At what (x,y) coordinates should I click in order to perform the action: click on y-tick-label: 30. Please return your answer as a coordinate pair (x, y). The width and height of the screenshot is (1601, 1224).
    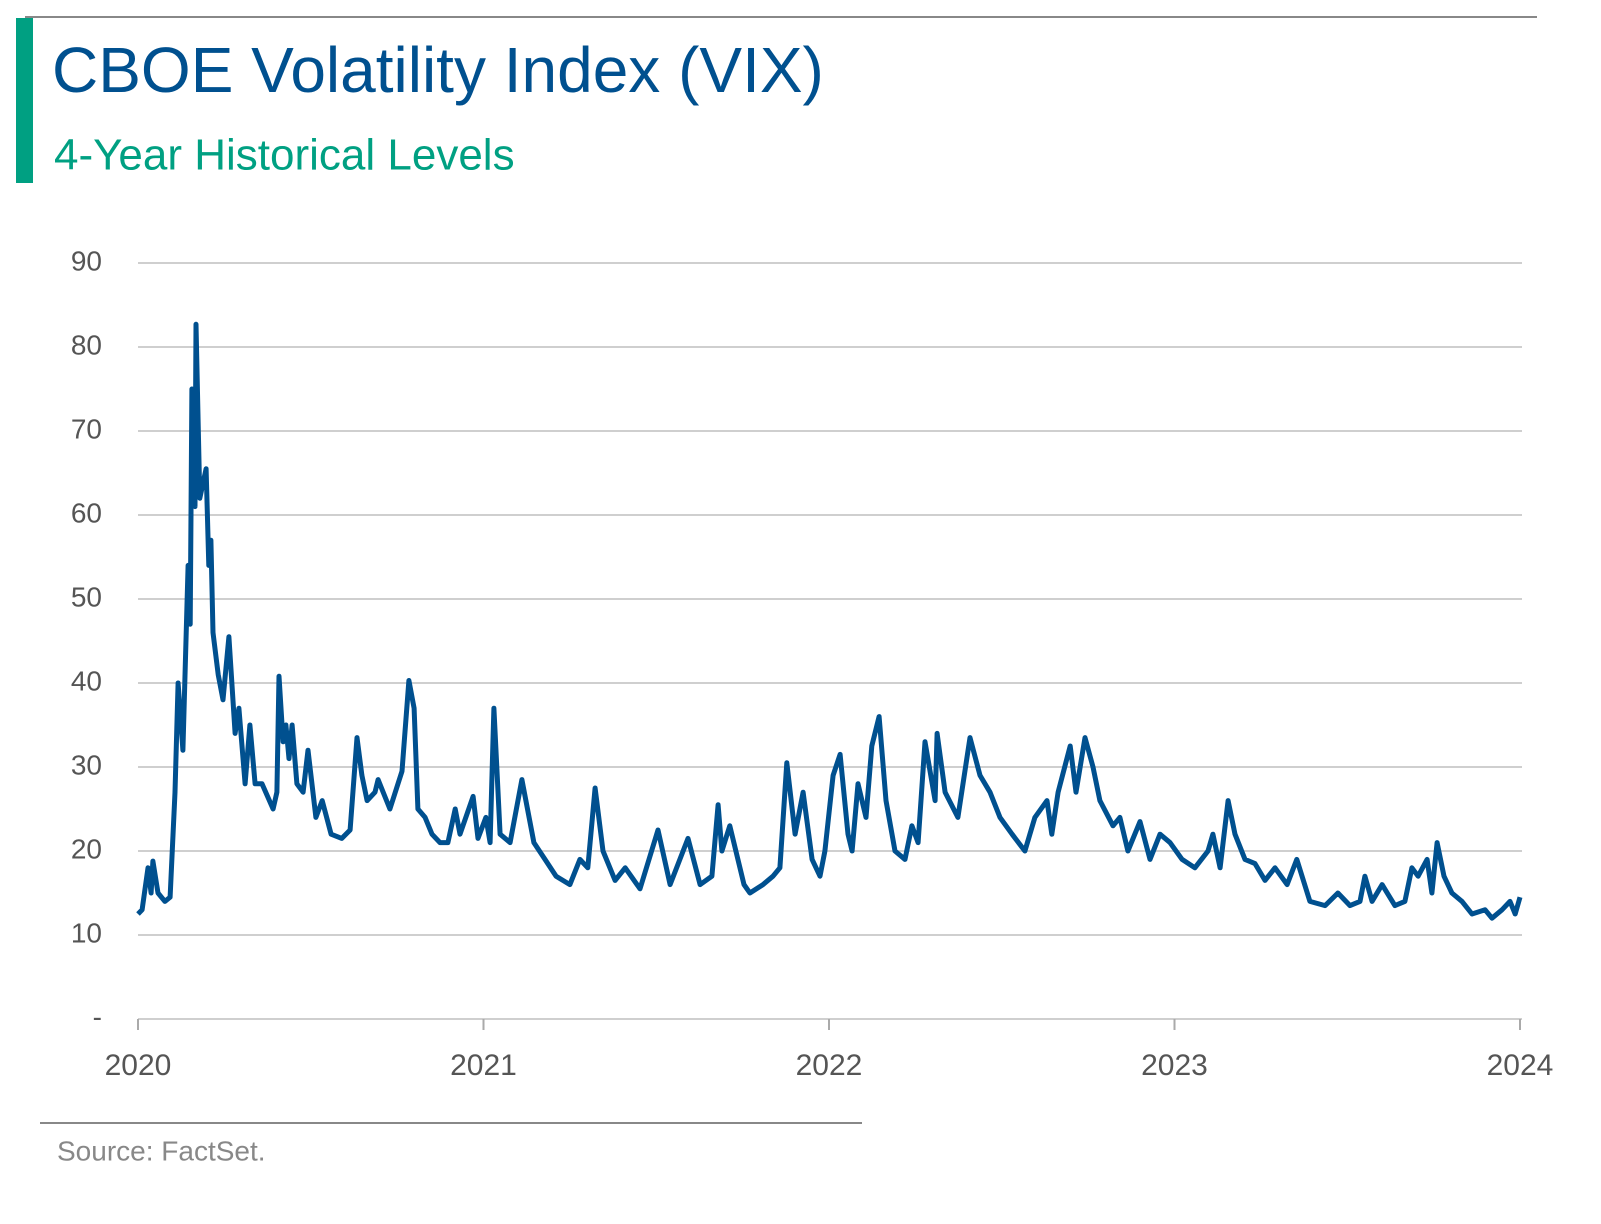
    Looking at the image, I should click on (86, 764).